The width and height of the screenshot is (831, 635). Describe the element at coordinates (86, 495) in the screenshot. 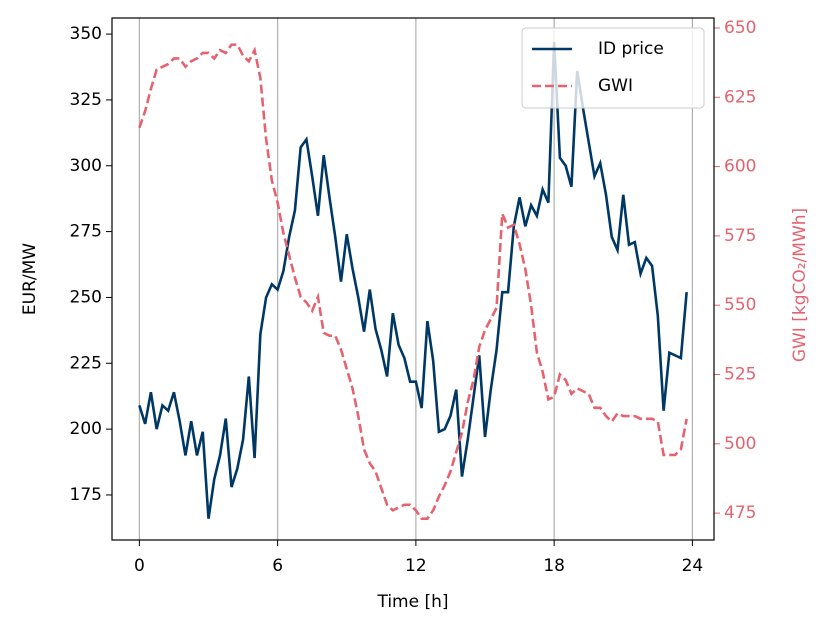

I see `y-tick-label: 175` at that location.